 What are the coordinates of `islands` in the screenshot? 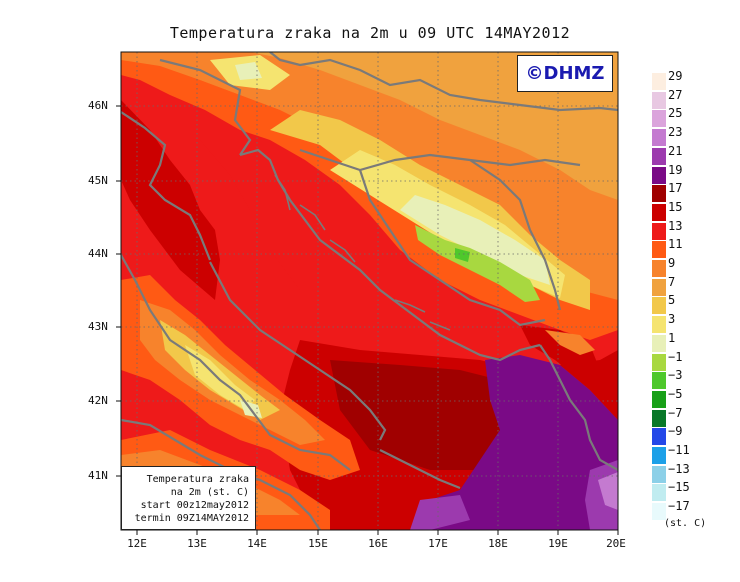 It's located at (362, 252).